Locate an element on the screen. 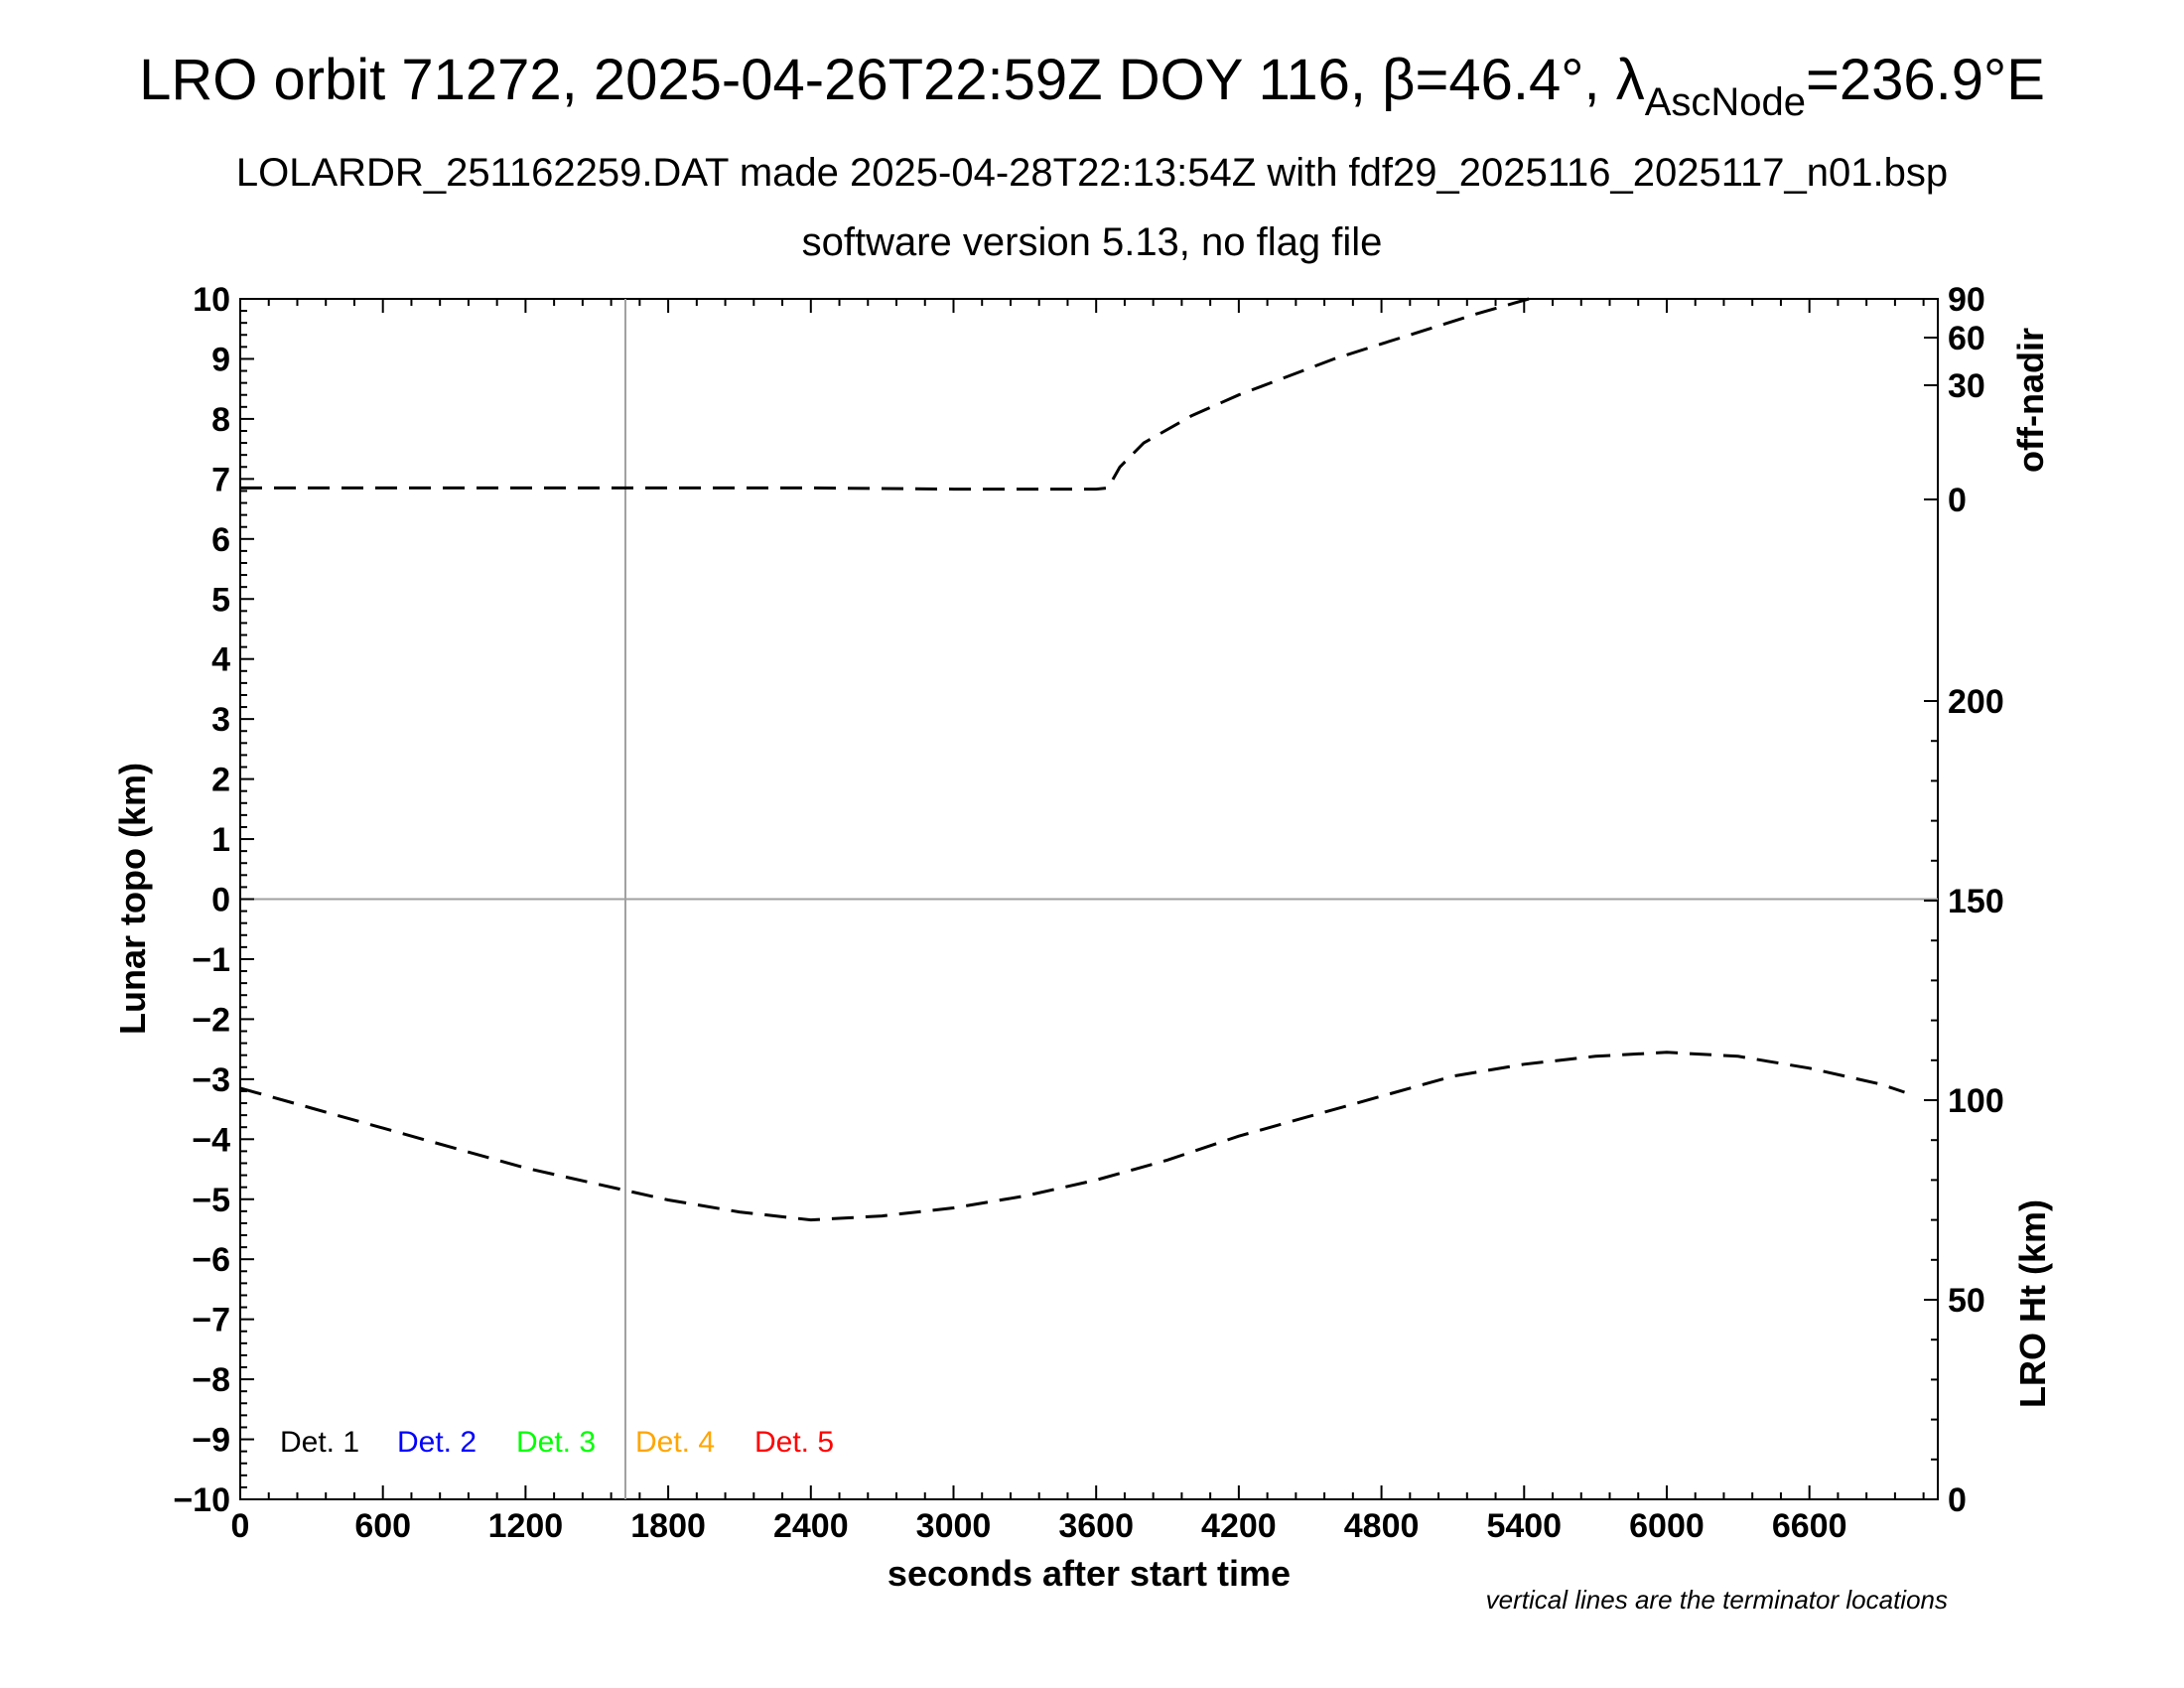 The image size is (2184, 1688). x-tick-label: 4200 is located at coordinates (1239, 1526).